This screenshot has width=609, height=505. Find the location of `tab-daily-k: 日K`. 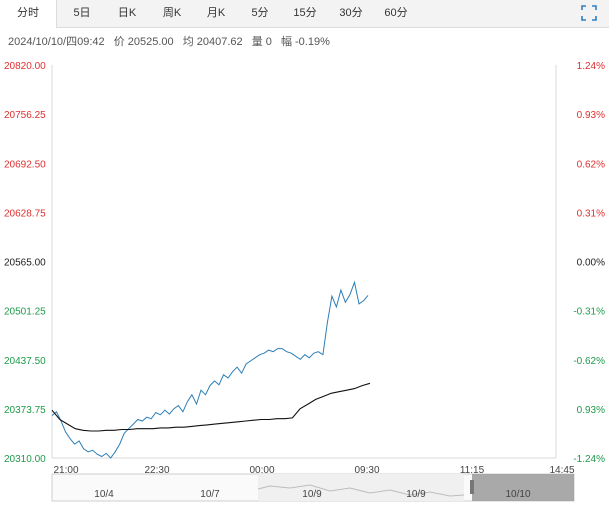

tab-daily-k: 日K is located at coordinates (127, 13).